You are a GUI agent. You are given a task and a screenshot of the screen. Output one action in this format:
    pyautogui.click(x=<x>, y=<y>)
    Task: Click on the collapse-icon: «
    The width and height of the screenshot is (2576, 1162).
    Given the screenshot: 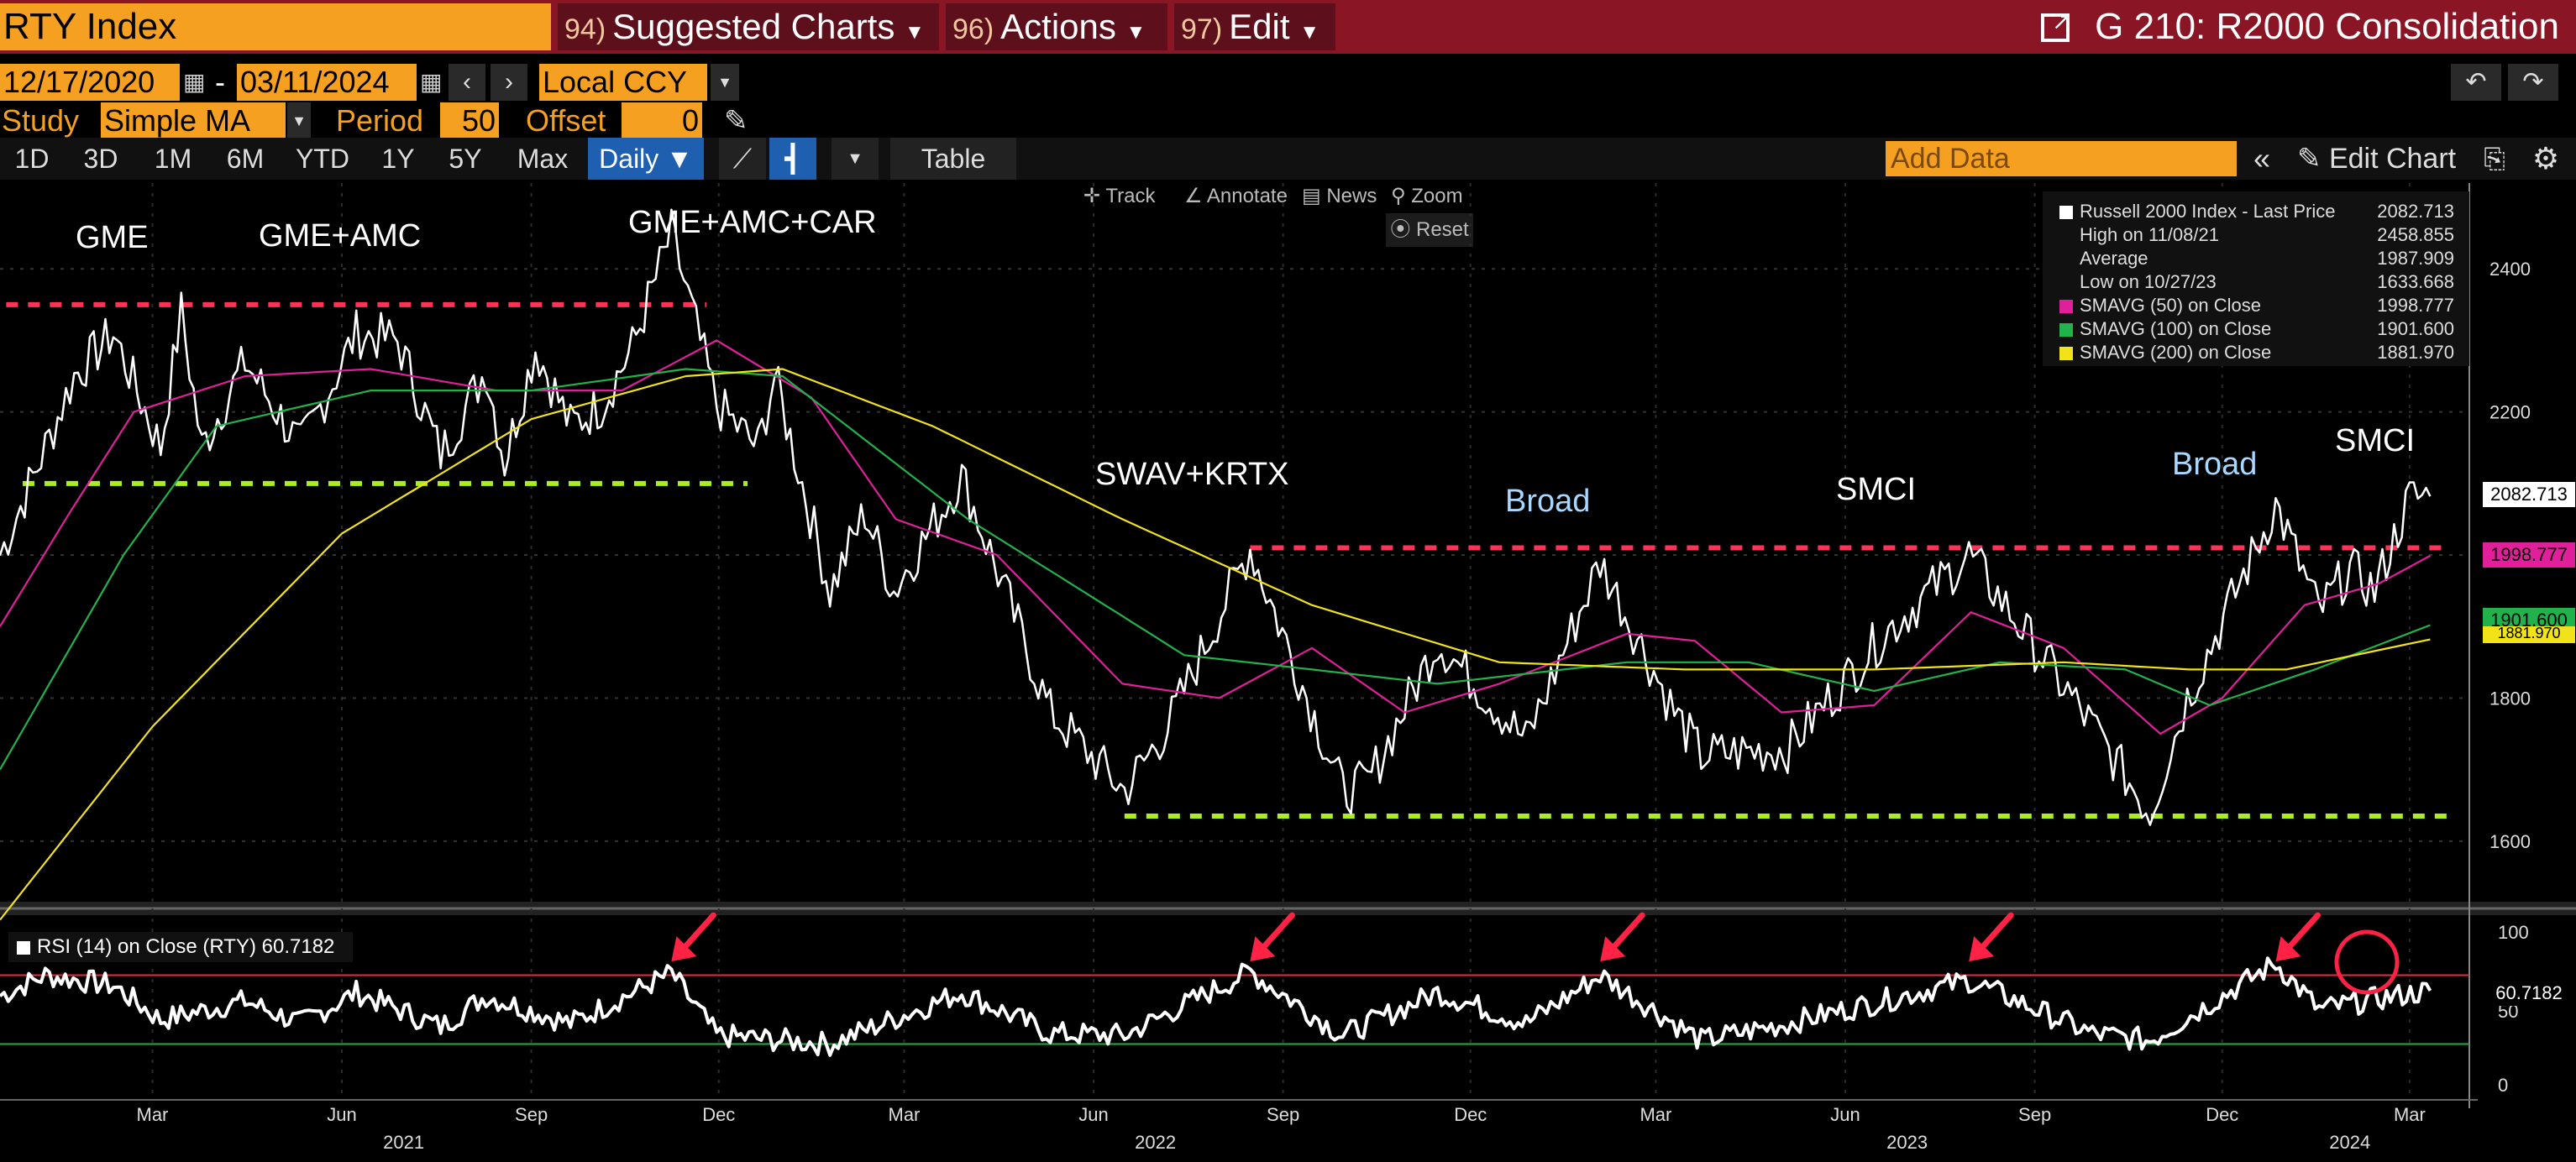 What is the action you would take?
    pyautogui.click(x=2262, y=158)
    